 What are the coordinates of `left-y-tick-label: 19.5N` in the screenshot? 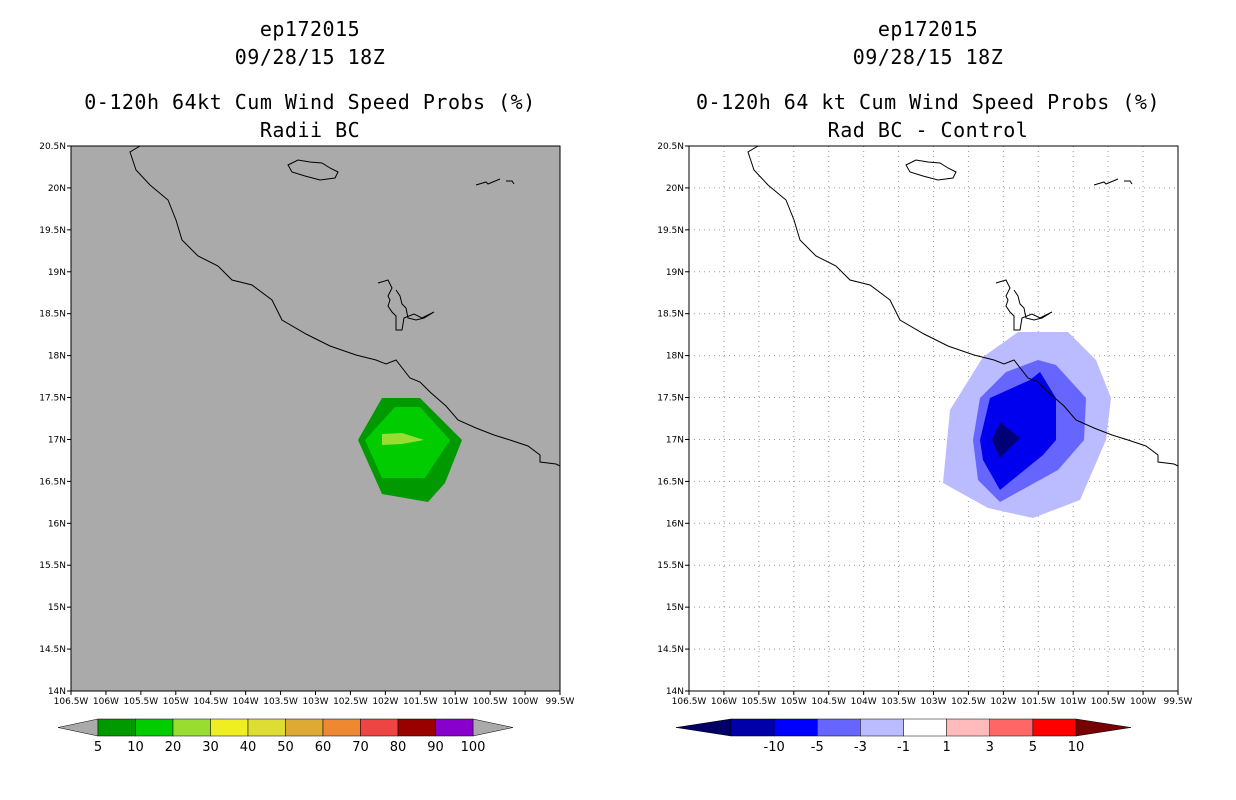 It's located at (52, 231).